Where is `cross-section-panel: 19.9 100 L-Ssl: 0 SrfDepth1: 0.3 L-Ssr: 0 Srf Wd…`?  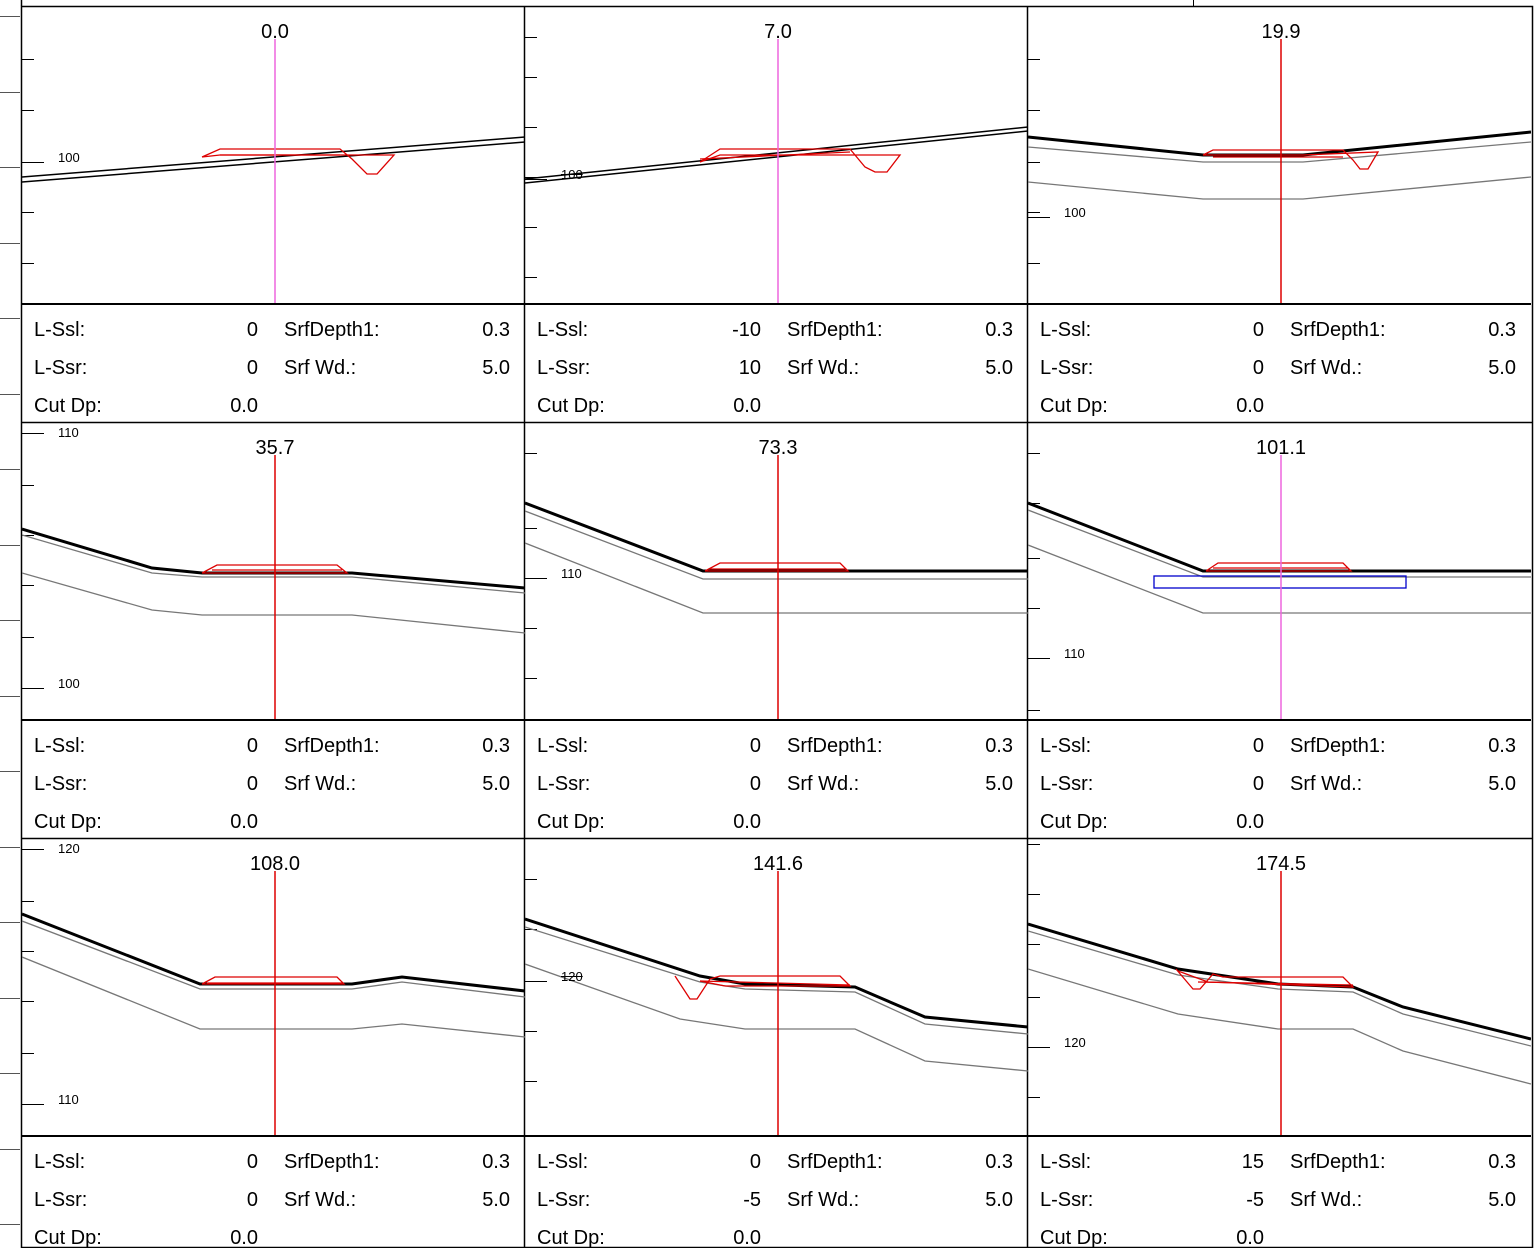 cross-section-panel: 19.9 100 L-Ssl: 0 SrfDepth1: 0.3 L-Ssr: 0 Srf Wd… is located at coordinates (1279, 215).